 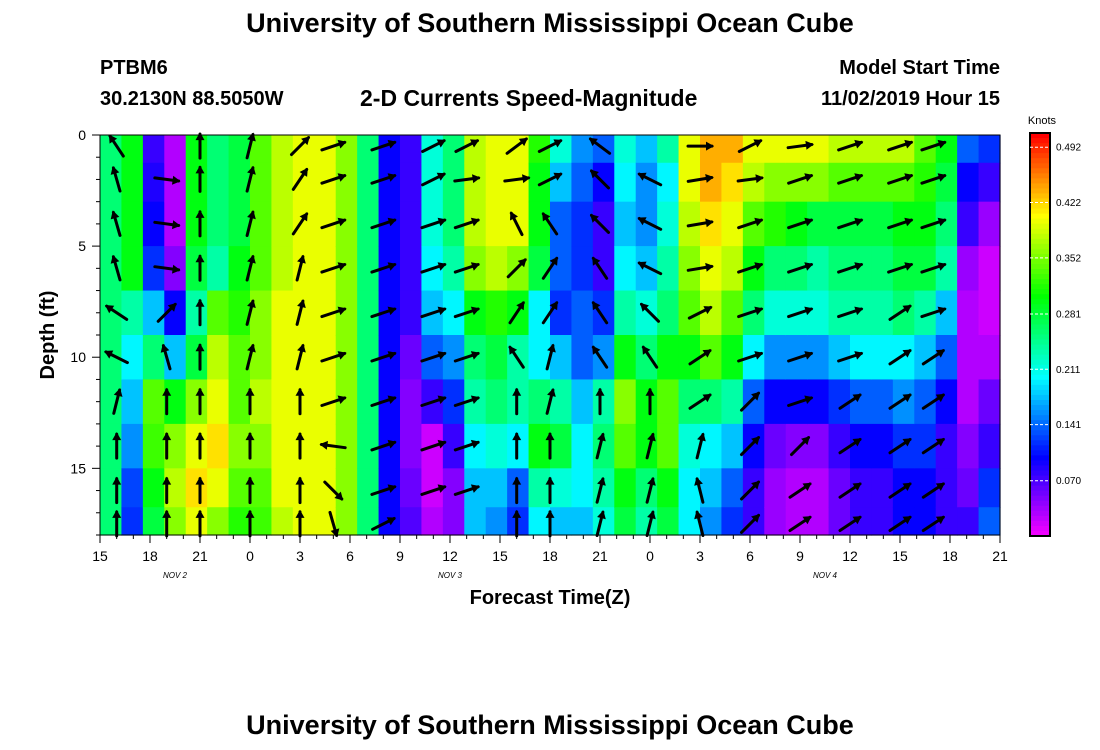 I want to click on colorbar-tick-label: 0.422, so click(x=1068, y=203).